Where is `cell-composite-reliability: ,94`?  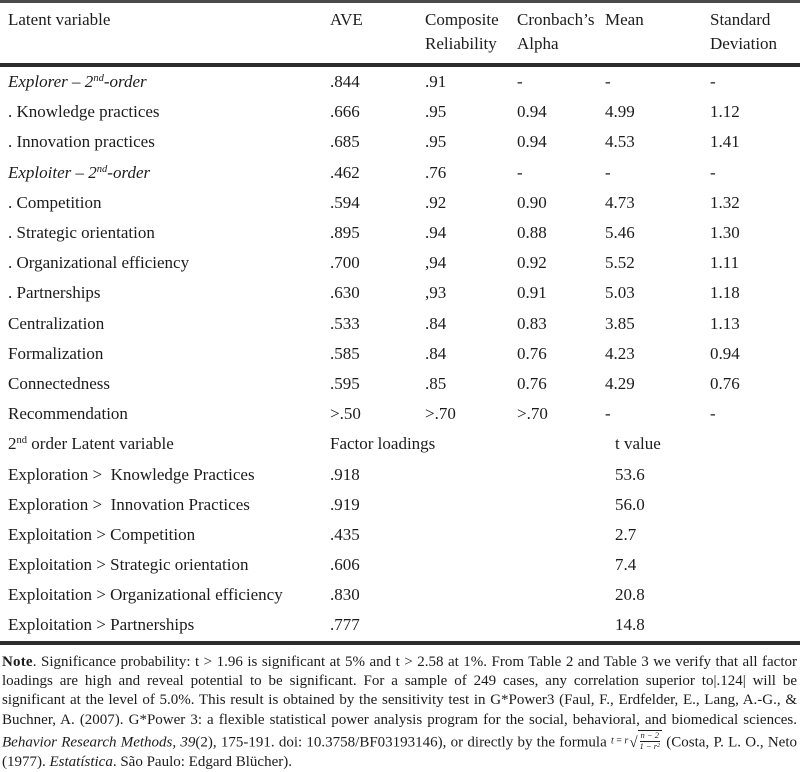 cell-composite-reliability: ,94 is located at coordinates (436, 263).